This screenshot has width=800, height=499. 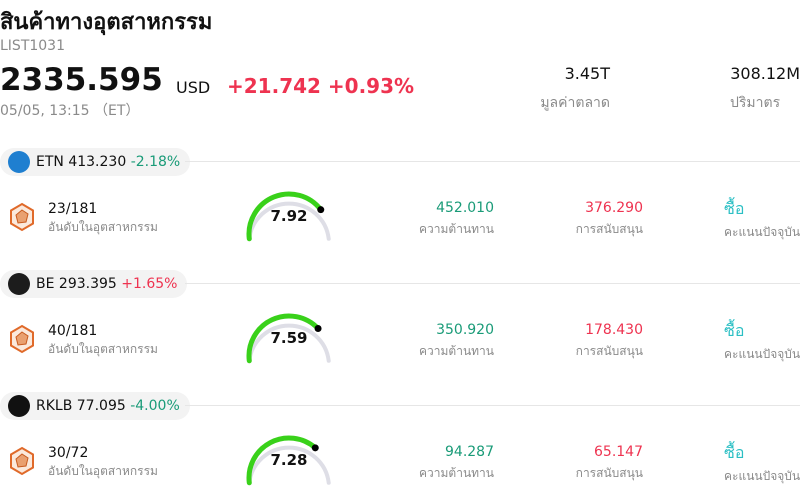 What do you see at coordinates (54, 406) in the screenshot?
I see `symbol: RKLB` at bounding box center [54, 406].